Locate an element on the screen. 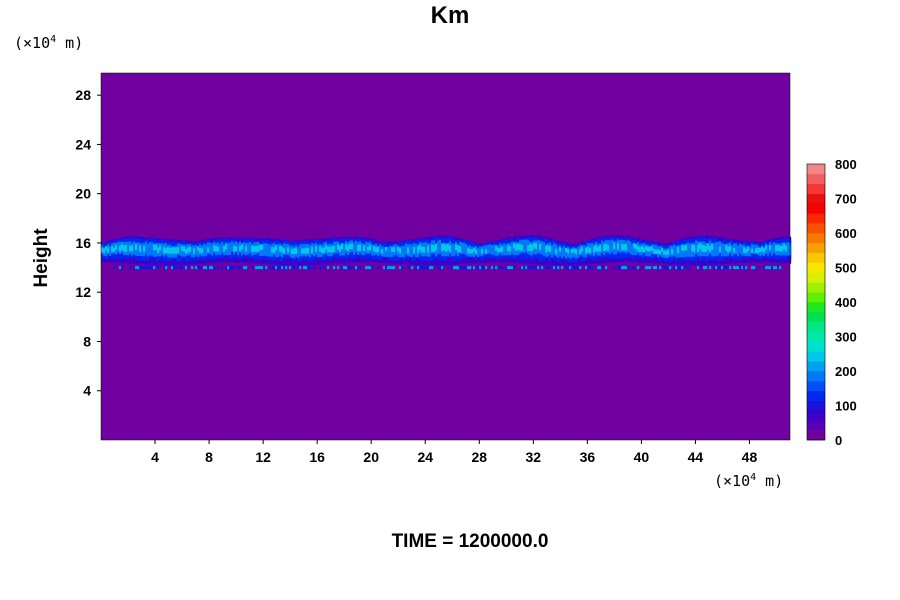  colorbar-label: 400 is located at coordinates (846, 302).